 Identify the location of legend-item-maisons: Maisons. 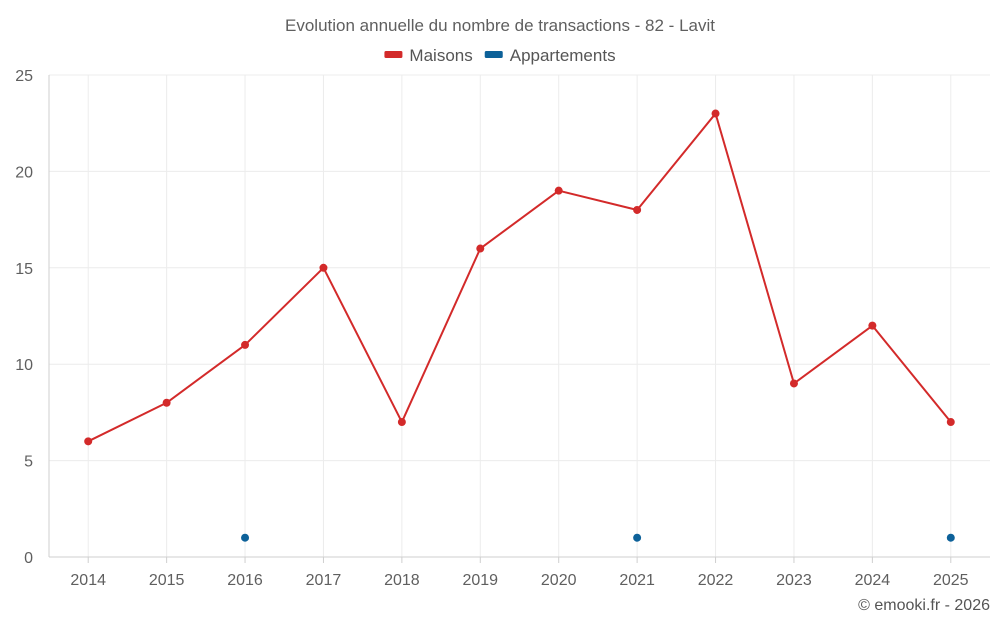
(428, 55).